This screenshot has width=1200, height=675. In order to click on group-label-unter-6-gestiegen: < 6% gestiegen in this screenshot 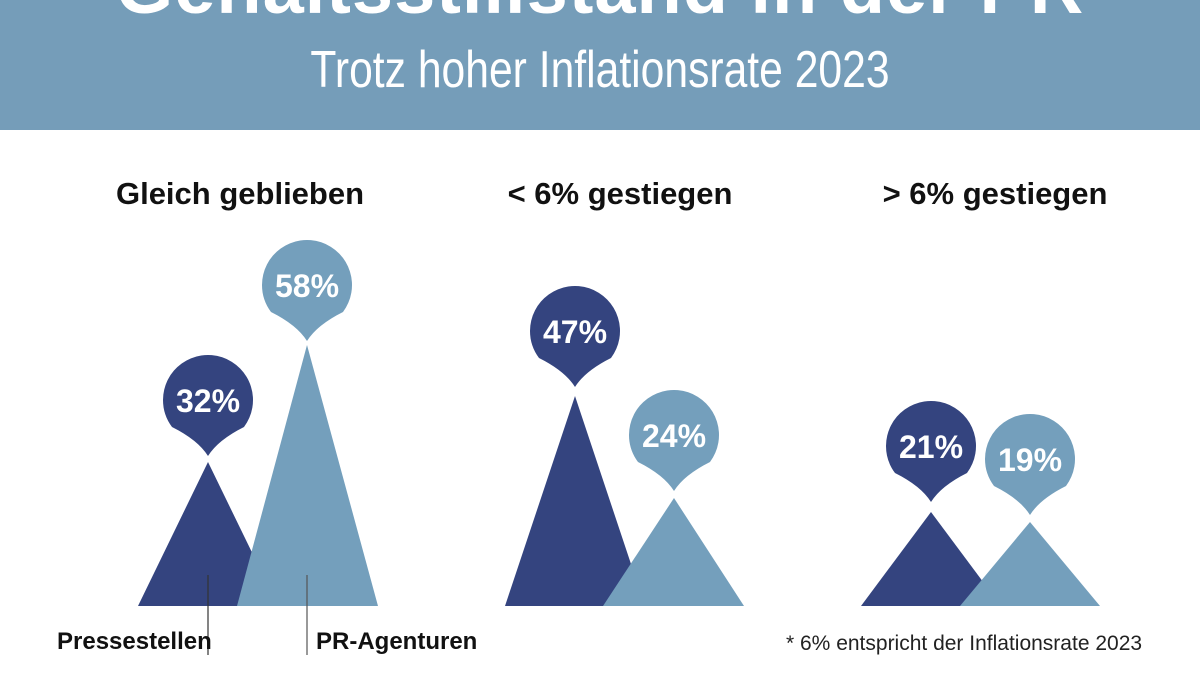, I will do `click(620, 193)`.